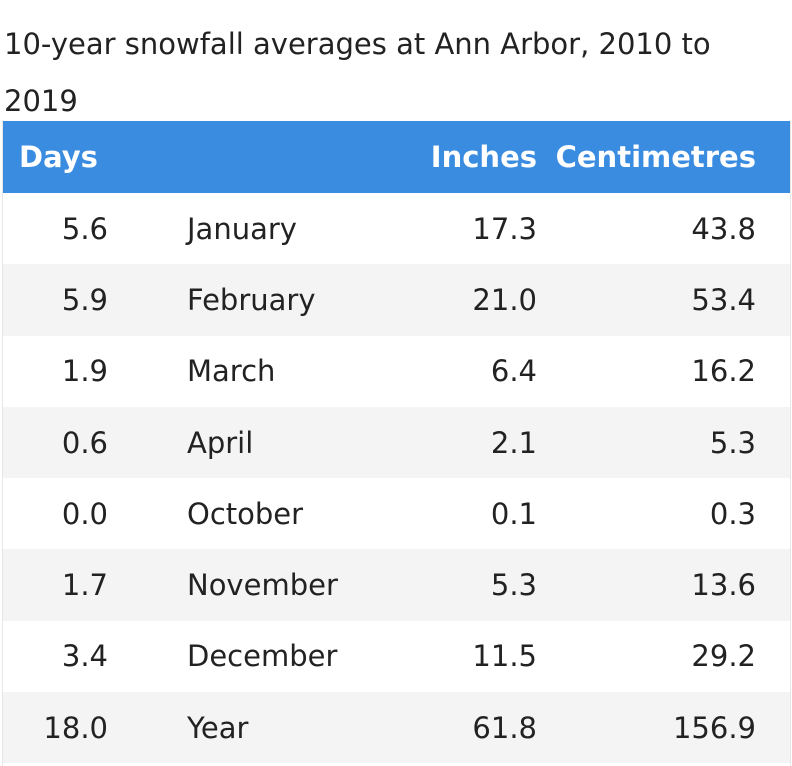 The width and height of the screenshot is (792, 766). Describe the element at coordinates (262, 656) in the screenshot. I see `cell-month: December` at that location.